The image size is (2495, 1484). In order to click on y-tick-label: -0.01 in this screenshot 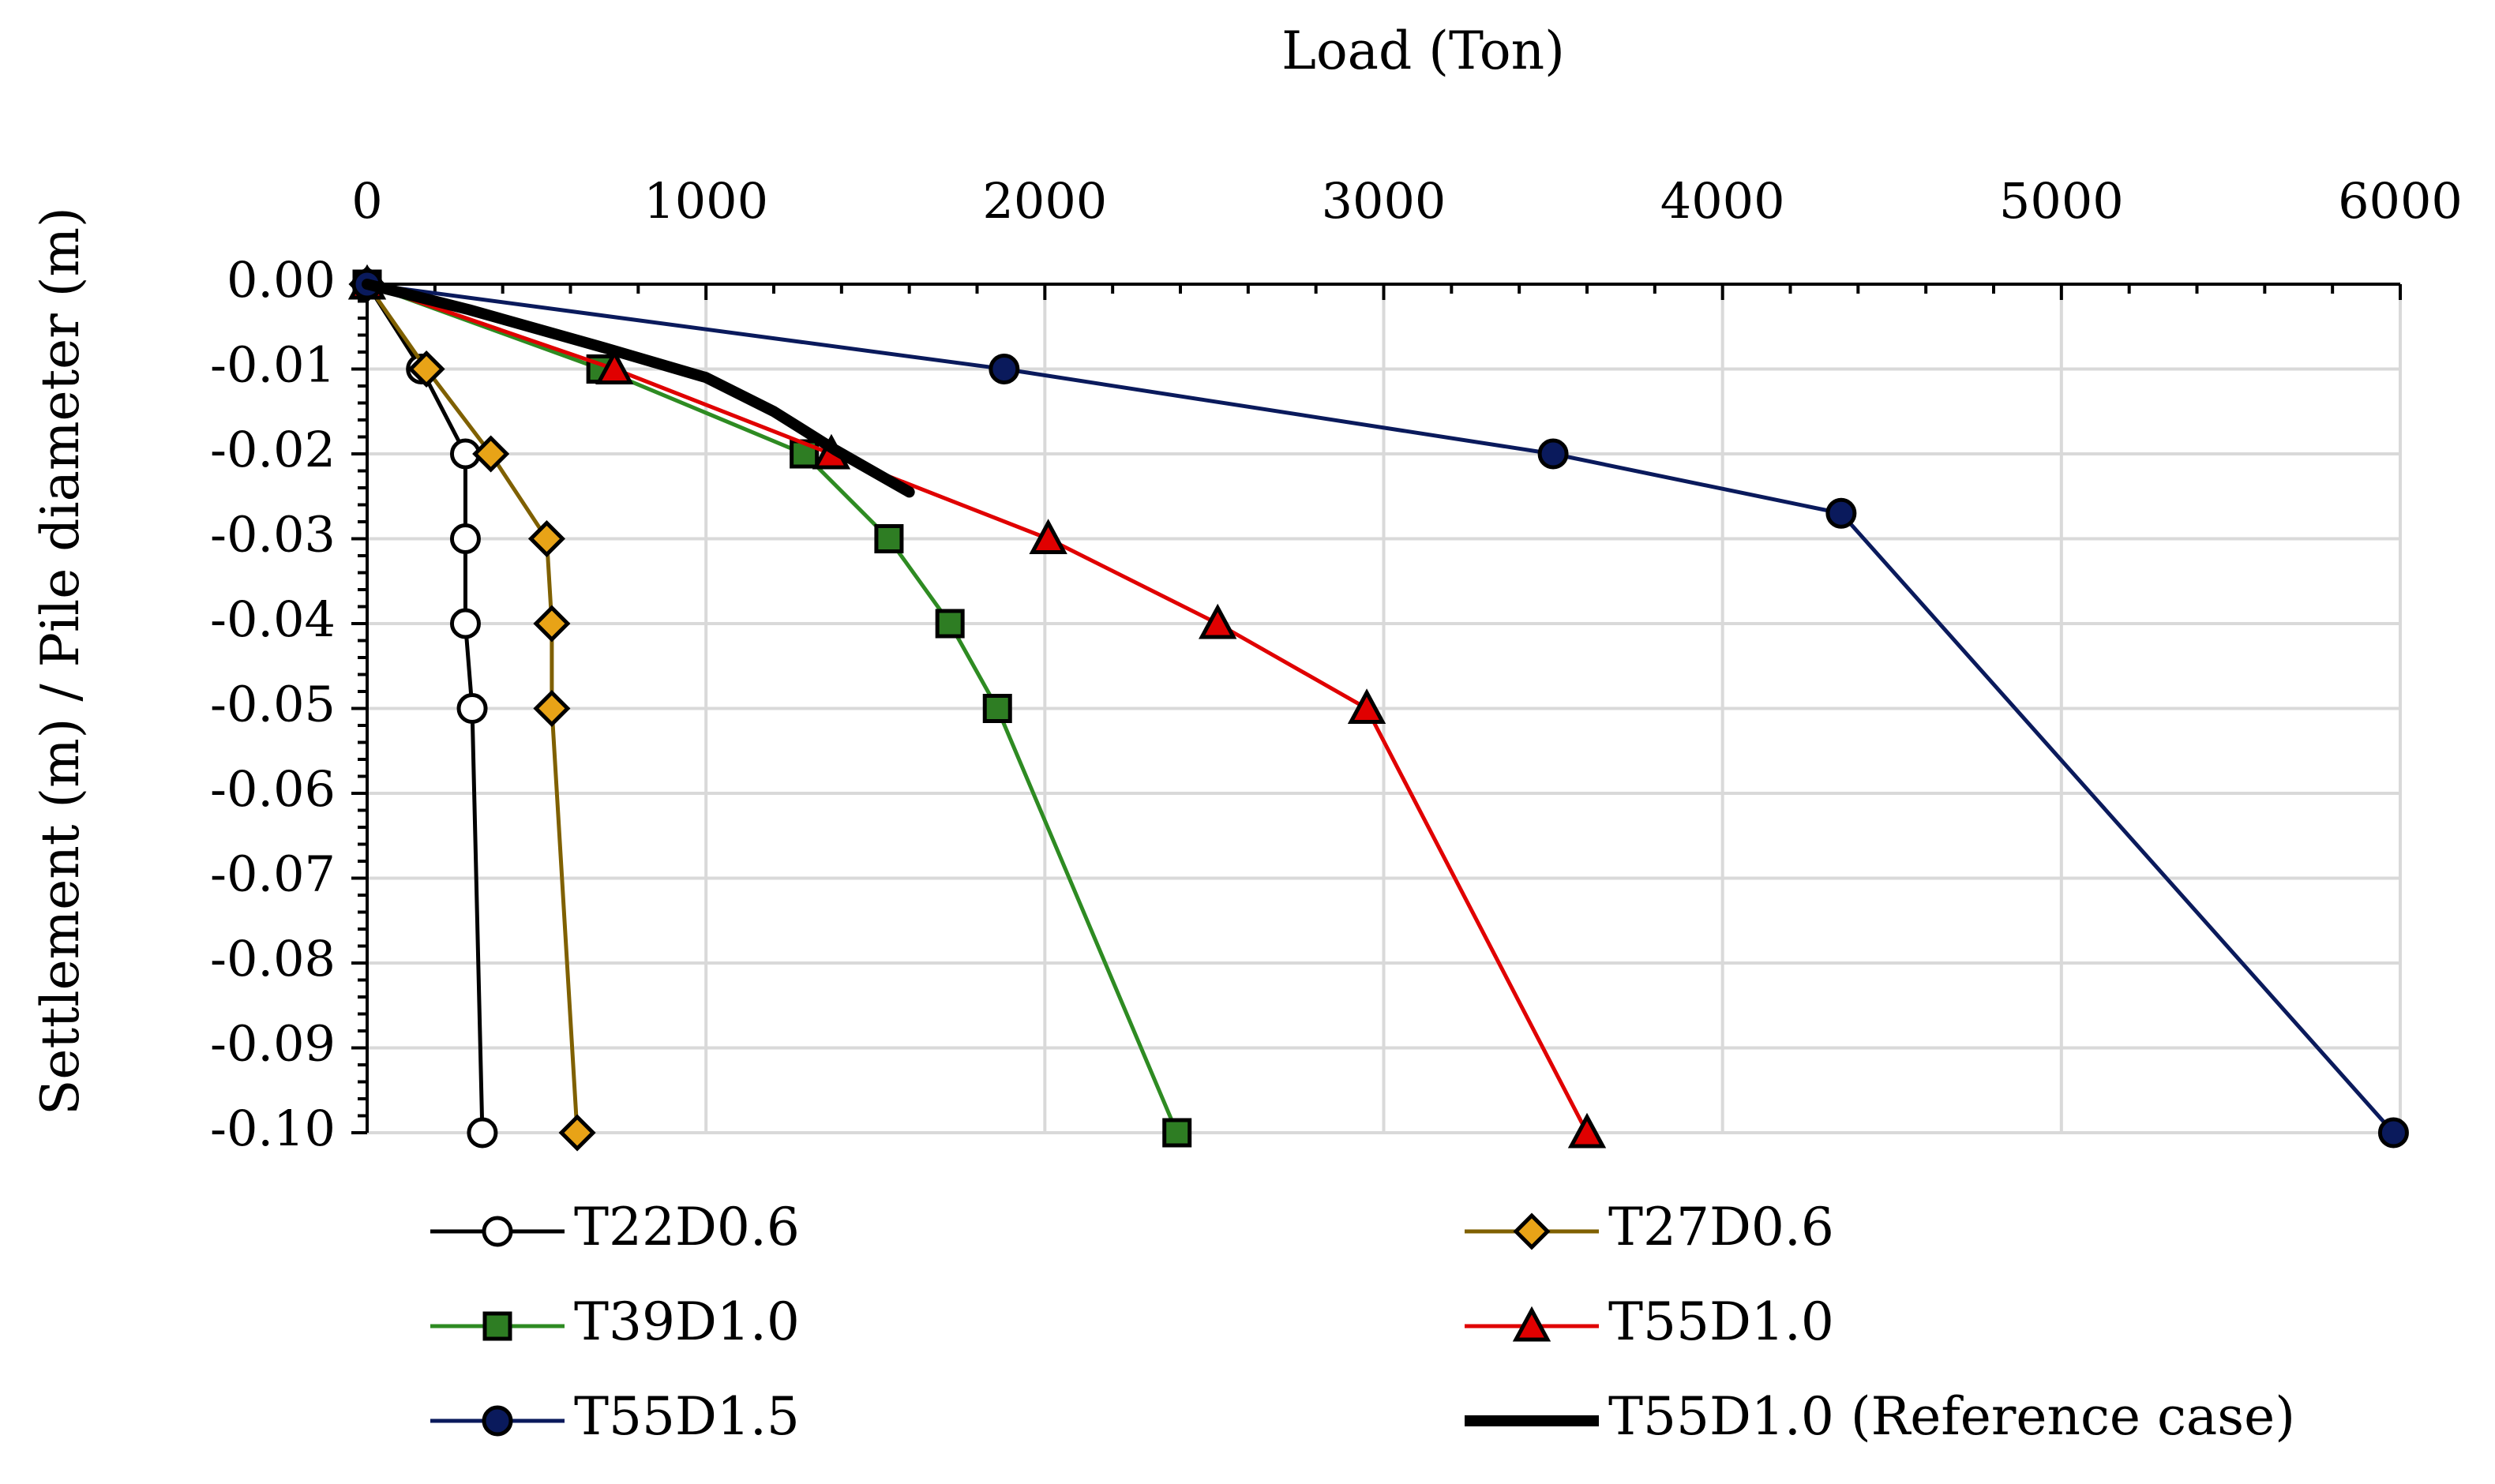, I will do `click(273, 365)`.